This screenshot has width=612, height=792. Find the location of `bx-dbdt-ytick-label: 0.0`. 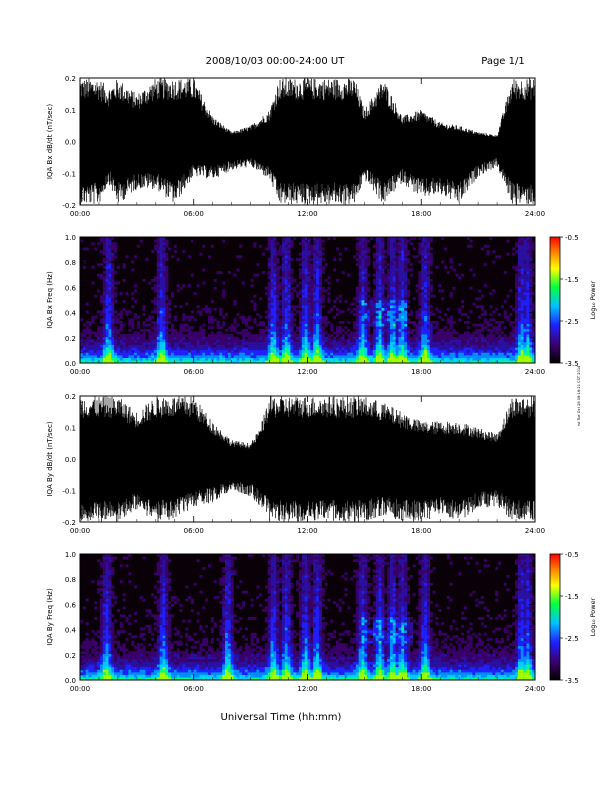

bx-dbdt-ytick-label: 0.0 is located at coordinates (70, 143).